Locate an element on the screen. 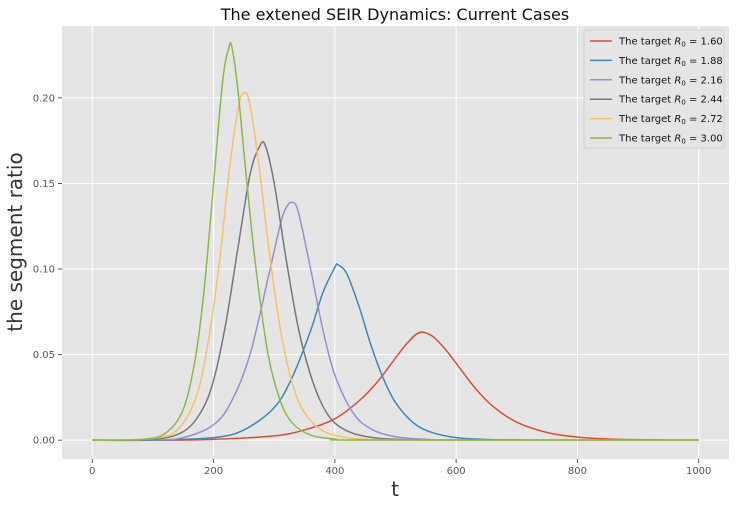 The height and width of the screenshot is (507, 736). y-tick-label: 0.05 is located at coordinates (44, 355).